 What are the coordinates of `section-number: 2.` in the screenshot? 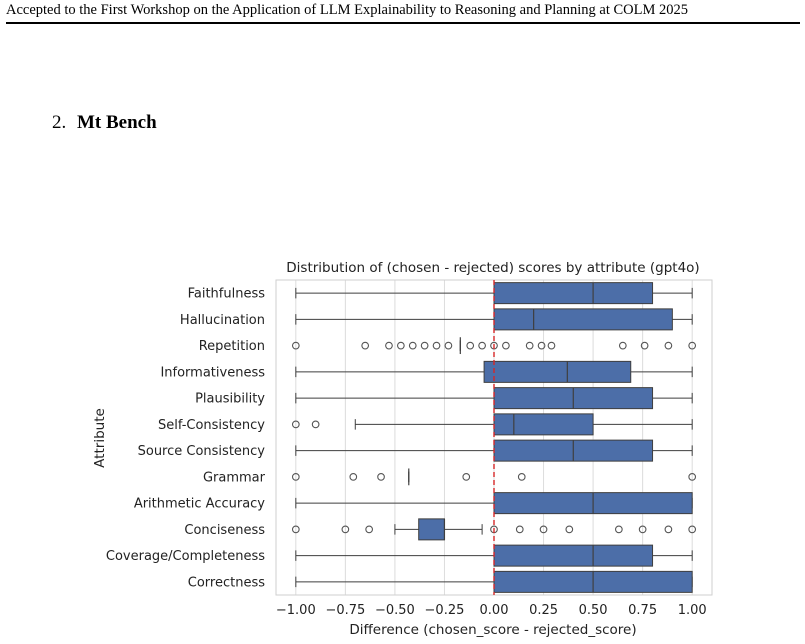 It's located at (59, 122).